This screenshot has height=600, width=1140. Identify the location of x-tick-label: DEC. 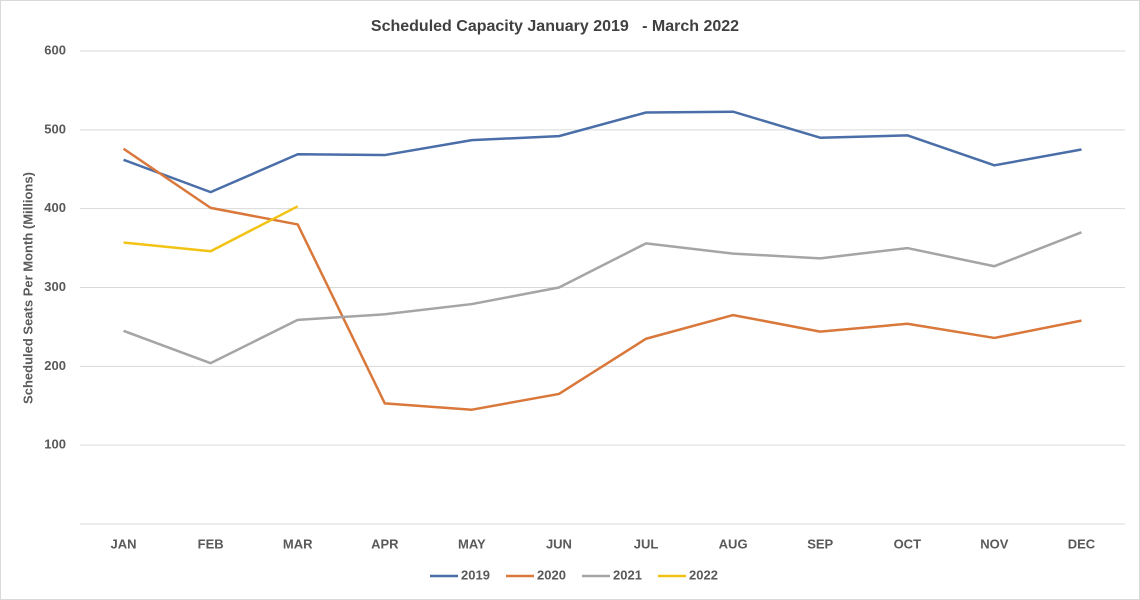
(1082, 543).